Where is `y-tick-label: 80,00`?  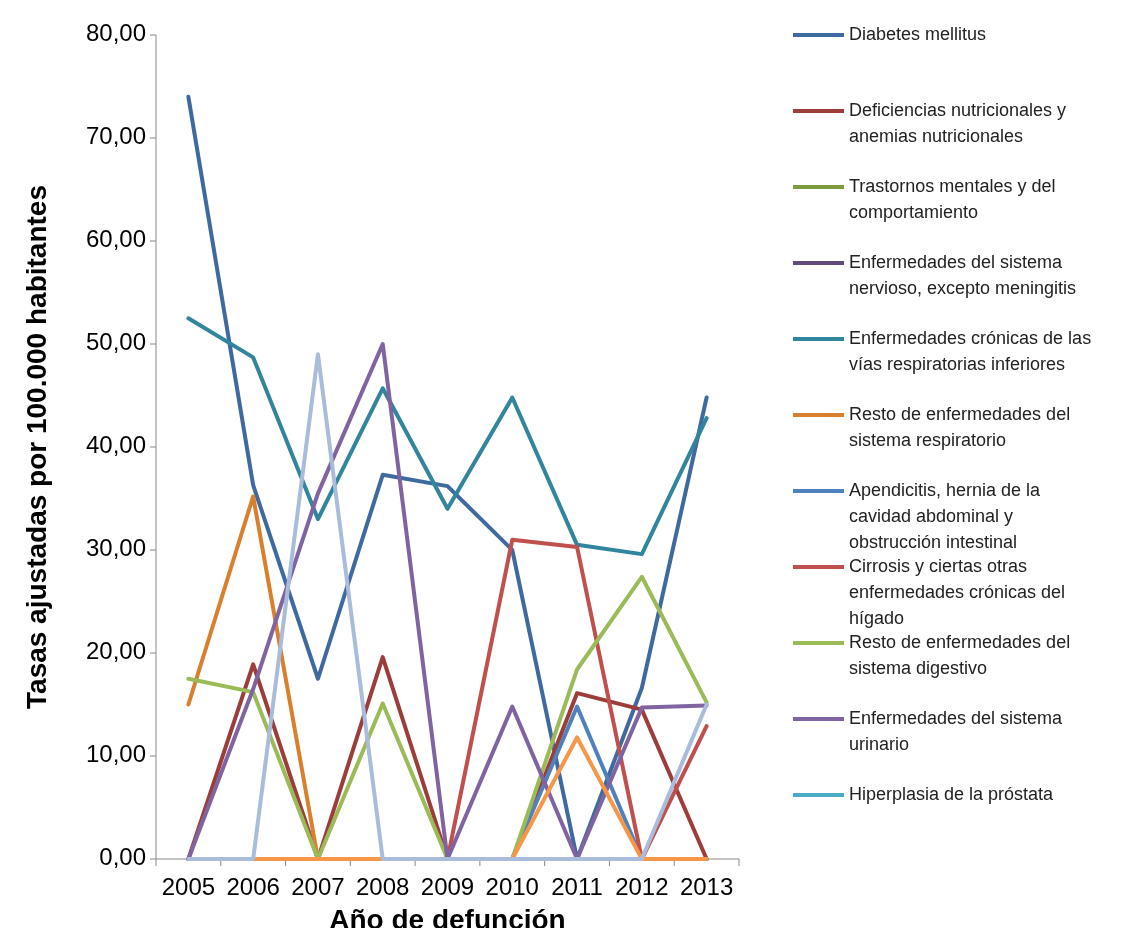
y-tick-label: 80,00 is located at coordinates (115, 33).